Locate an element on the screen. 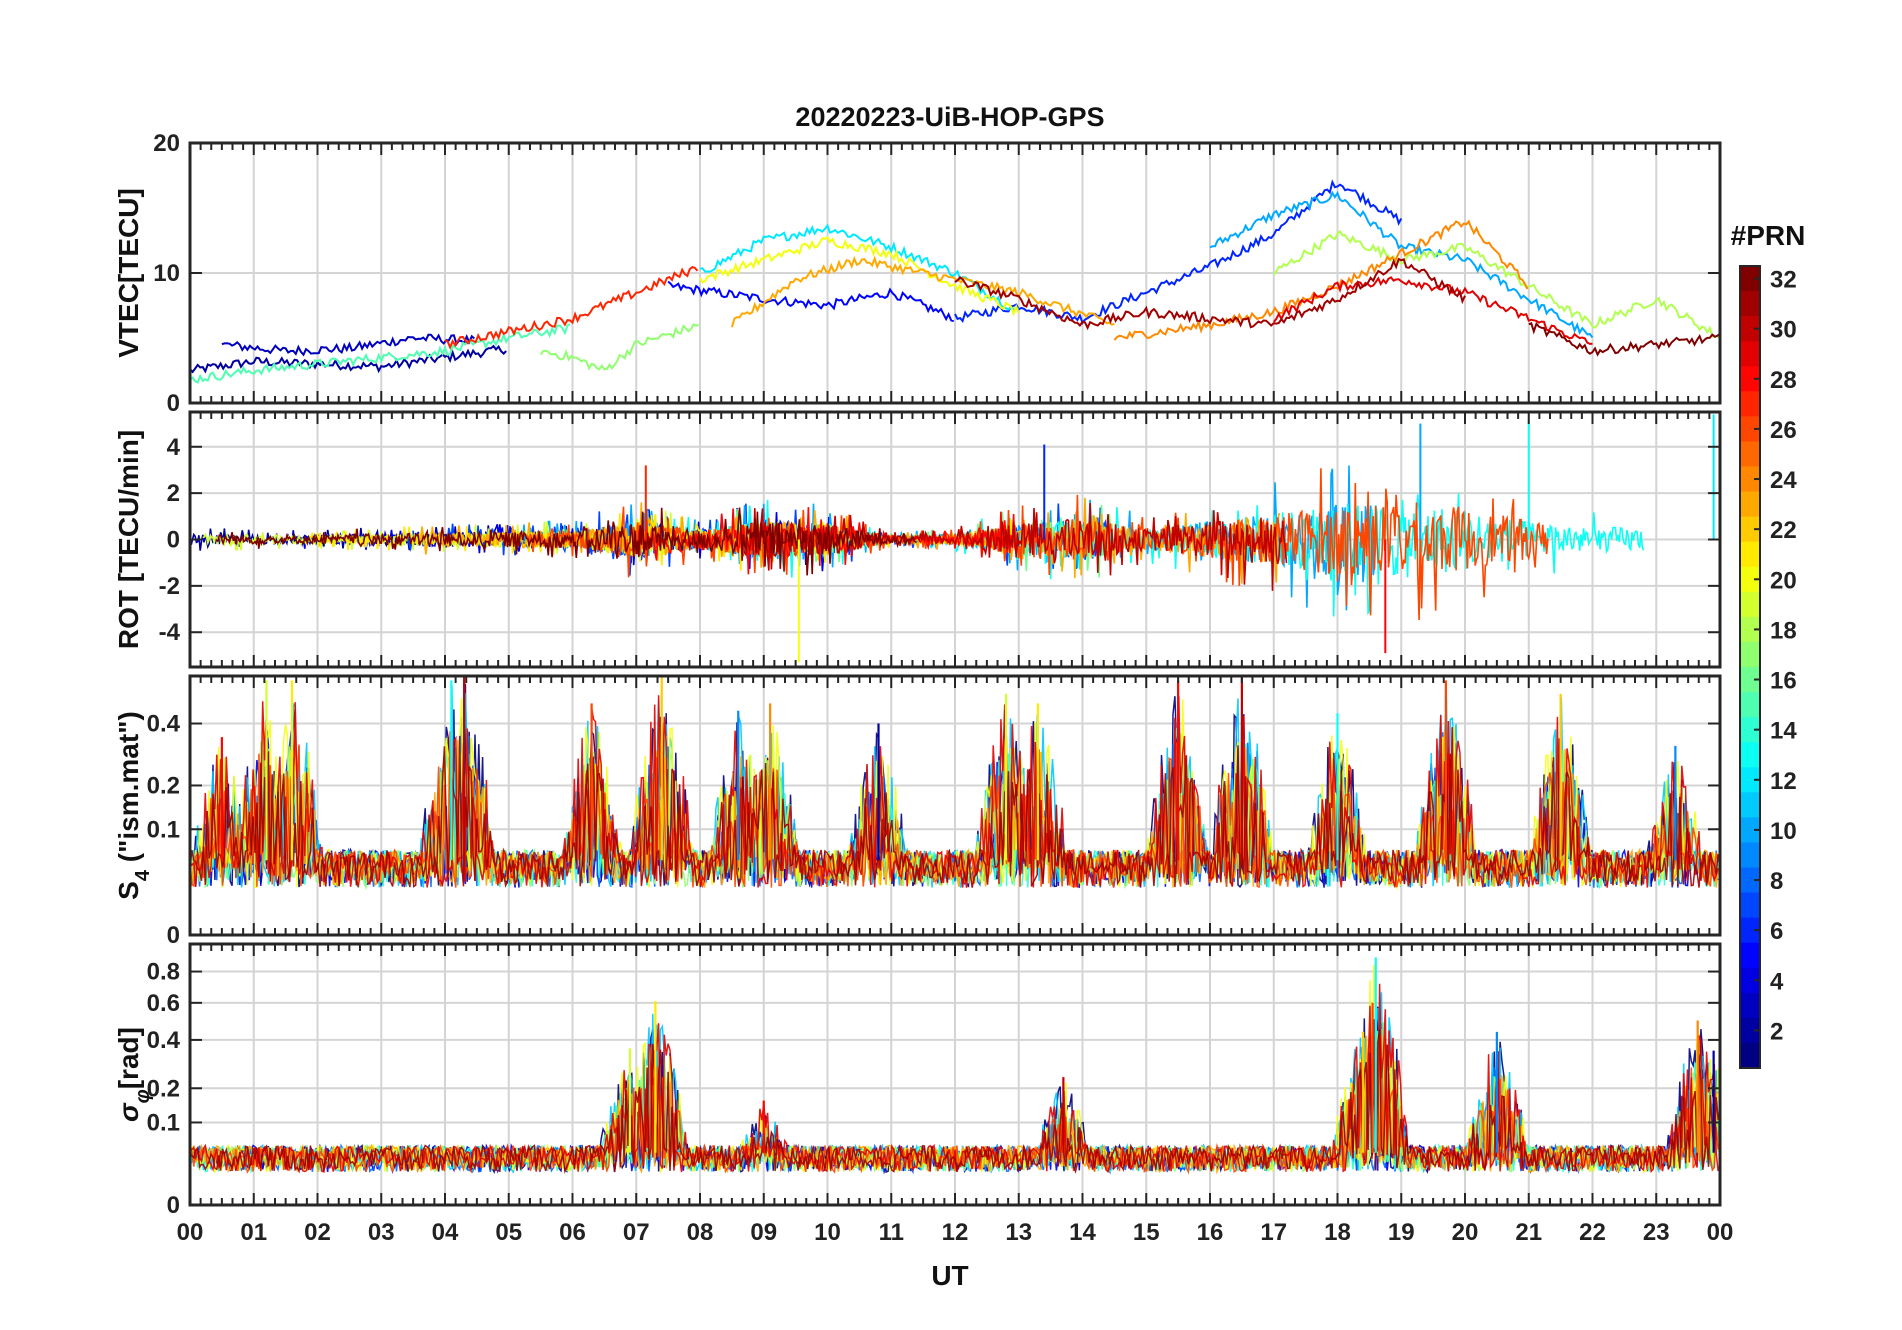  colorbar-tick-label: 32 is located at coordinates (1783, 280).